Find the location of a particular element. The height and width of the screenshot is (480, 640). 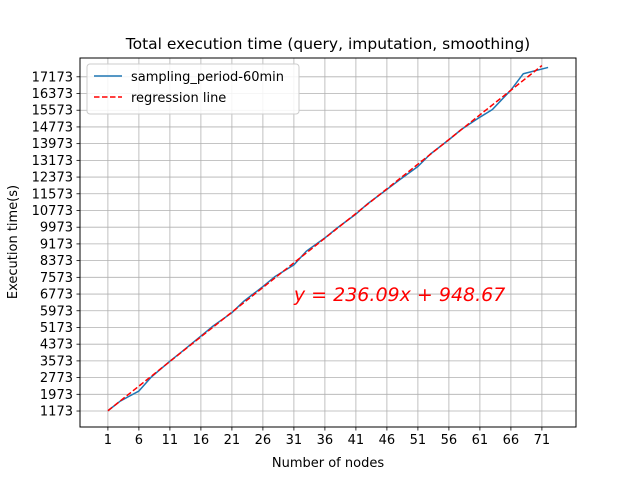

y-tick-label: 13173 is located at coordinates (52, 161).